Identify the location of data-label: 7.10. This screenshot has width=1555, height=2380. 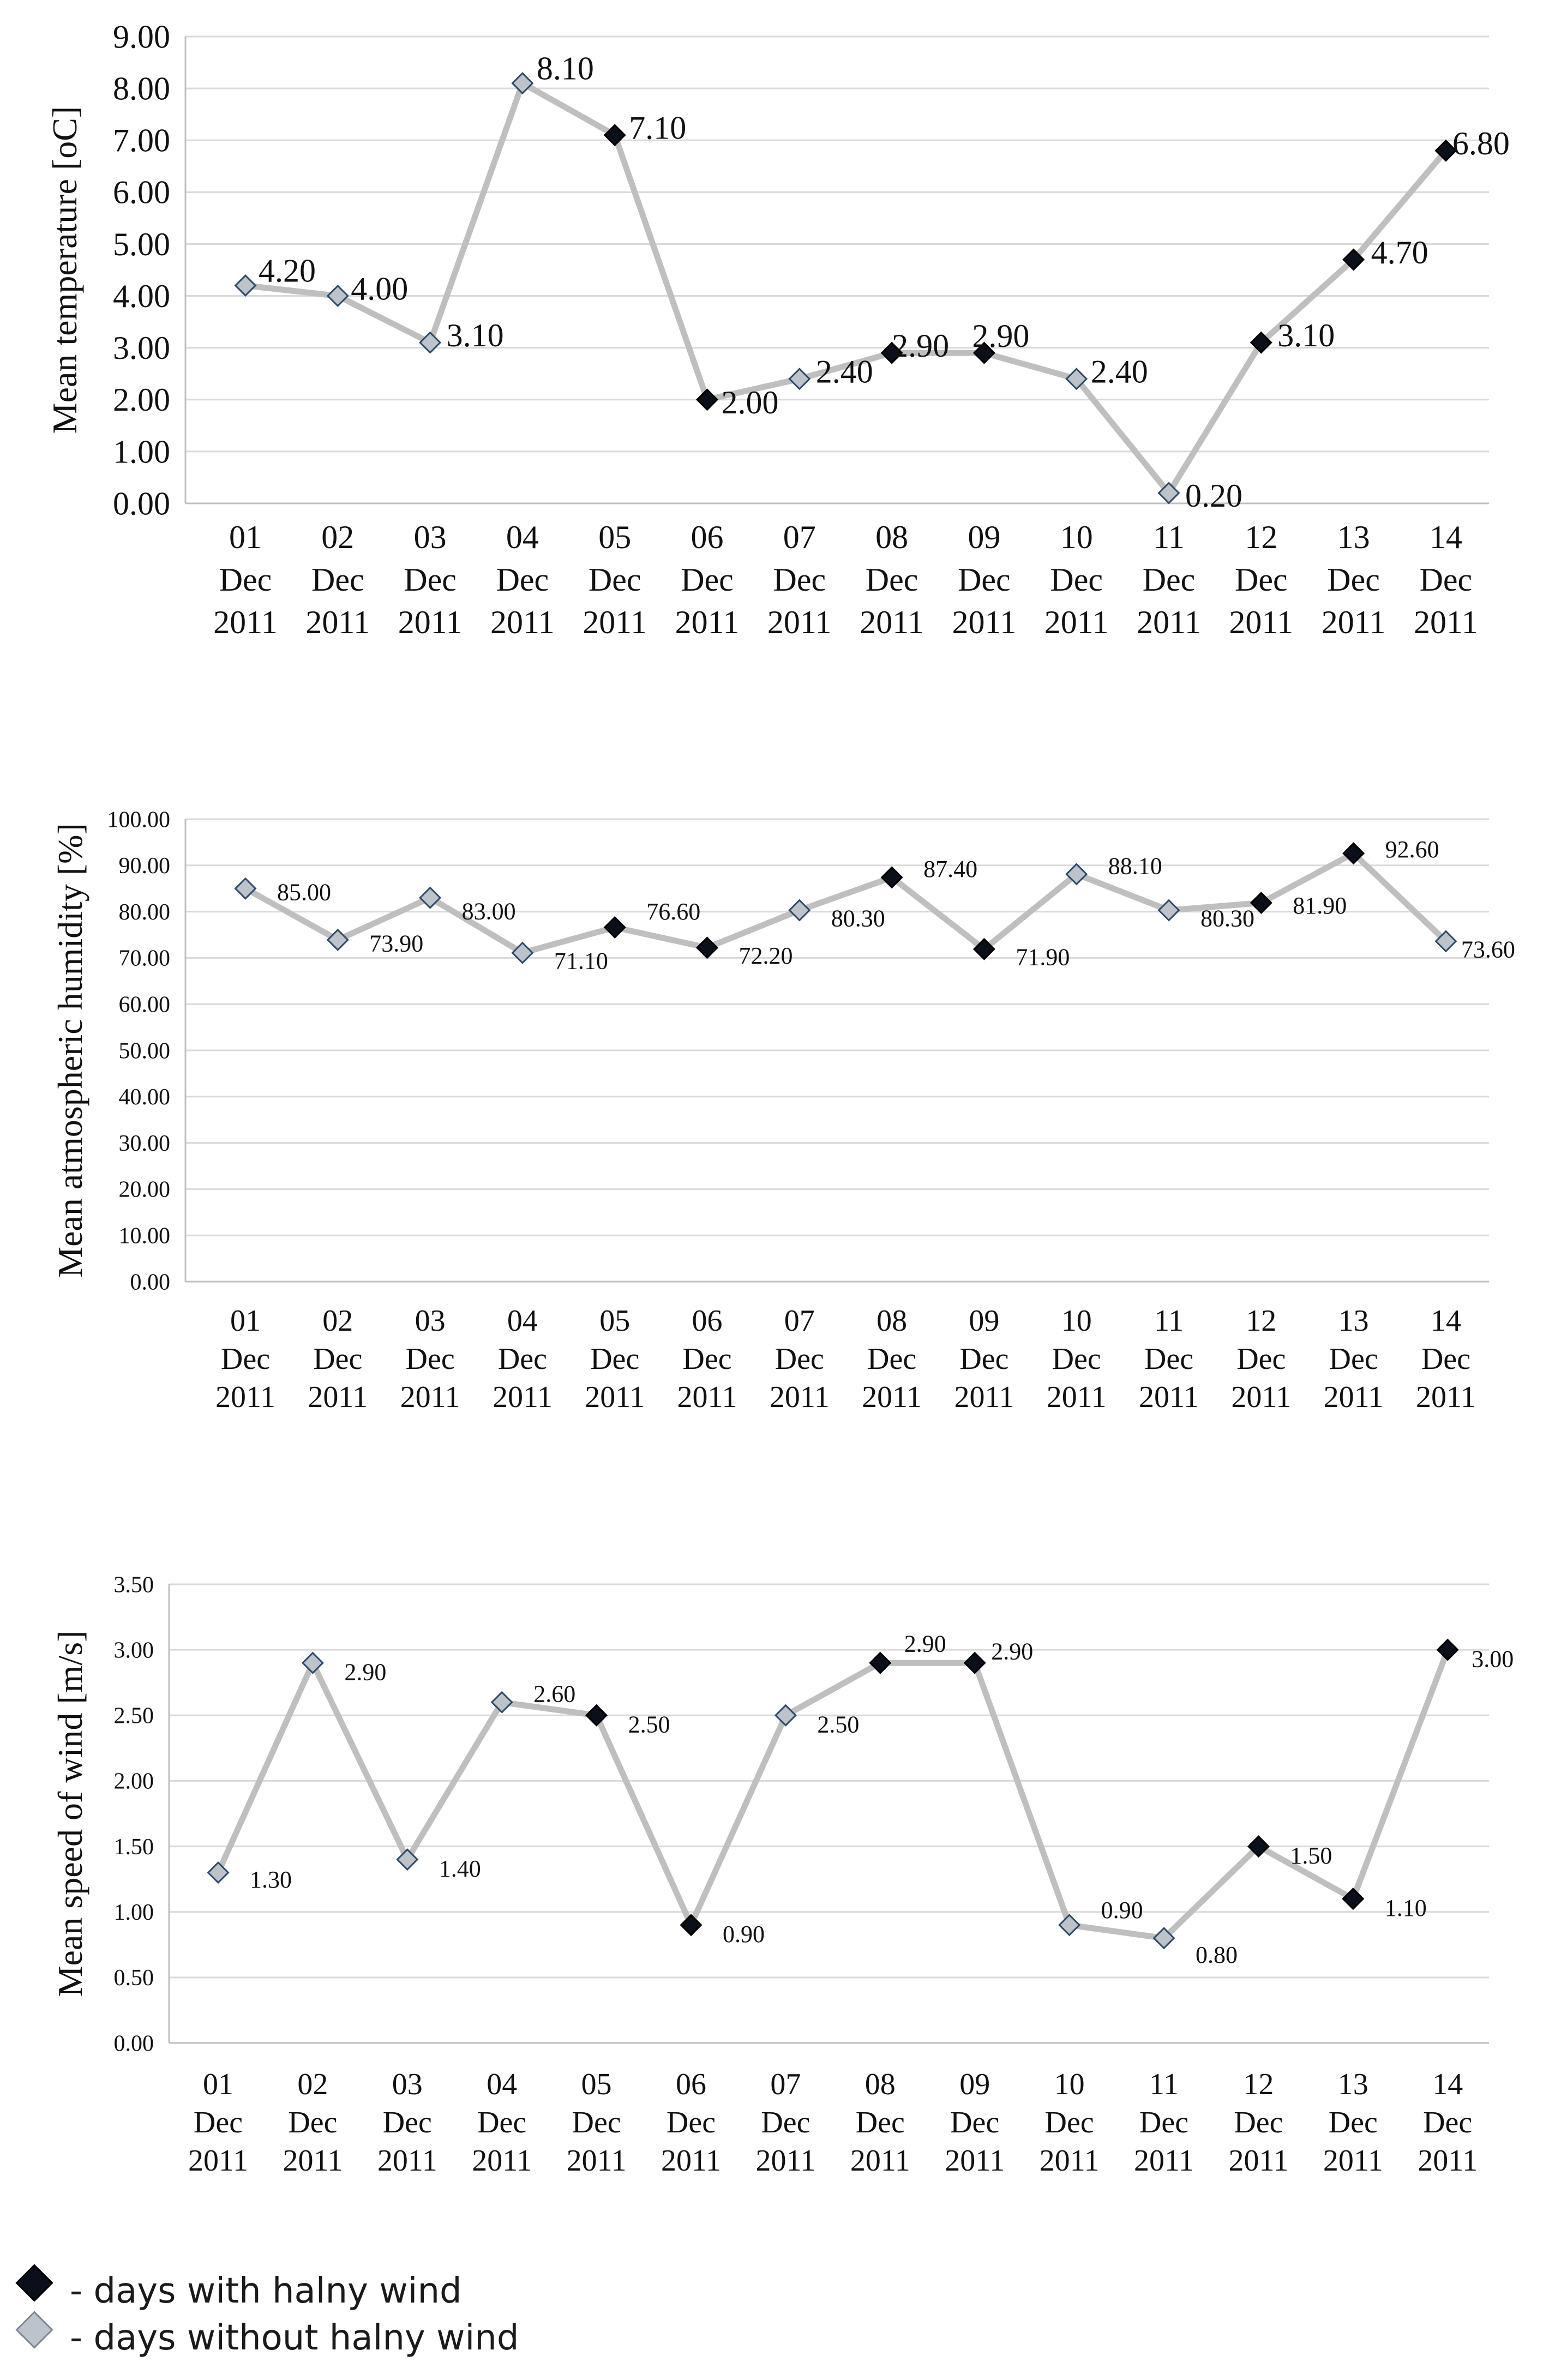
(658, 128).